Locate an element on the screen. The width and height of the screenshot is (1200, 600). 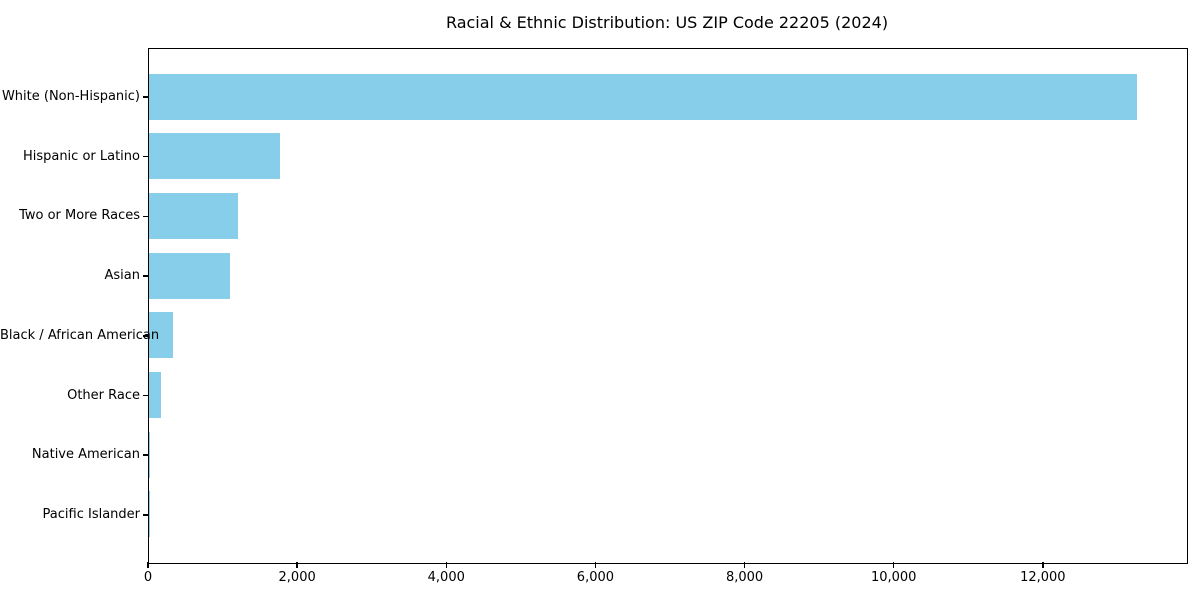
bar-native-american is located at coordinates (149, 454).